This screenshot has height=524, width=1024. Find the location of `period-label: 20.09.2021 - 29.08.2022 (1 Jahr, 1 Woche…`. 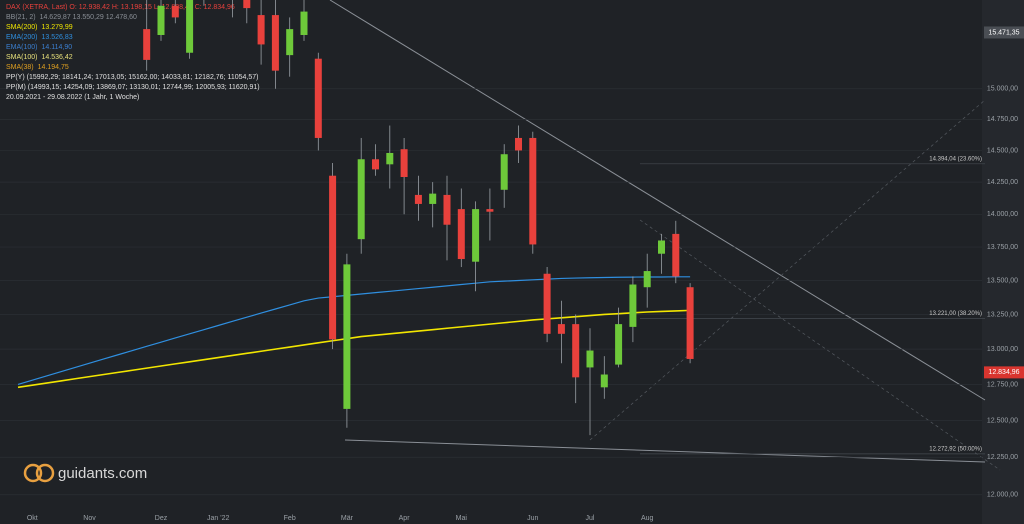

period-label: 20.09.2021 - 29.08.2022 (1 Jahr, 1 Woche… is located at coordinates (72, 97).